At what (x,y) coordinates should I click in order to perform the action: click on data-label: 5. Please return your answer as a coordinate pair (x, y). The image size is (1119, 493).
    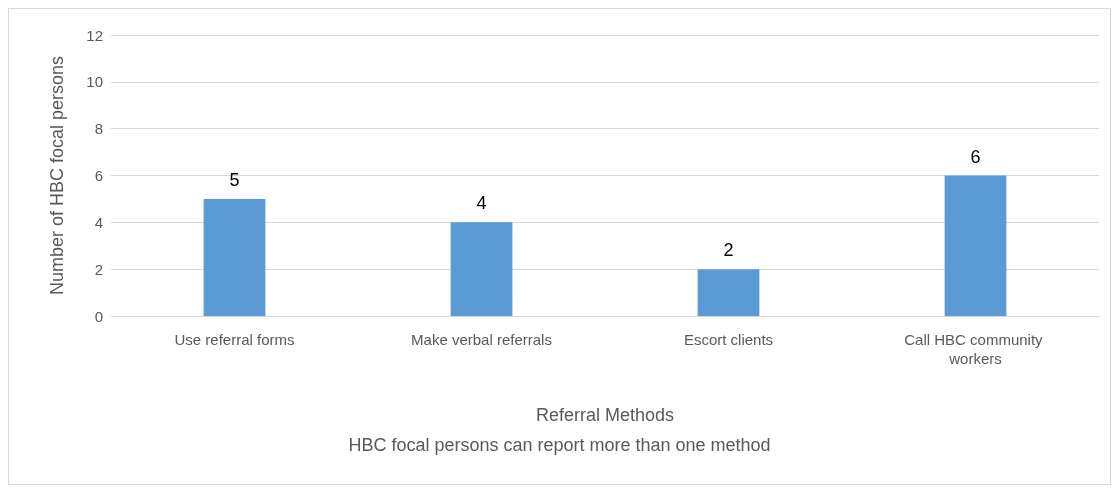
    Looking at the image, I should click on (234, 179).